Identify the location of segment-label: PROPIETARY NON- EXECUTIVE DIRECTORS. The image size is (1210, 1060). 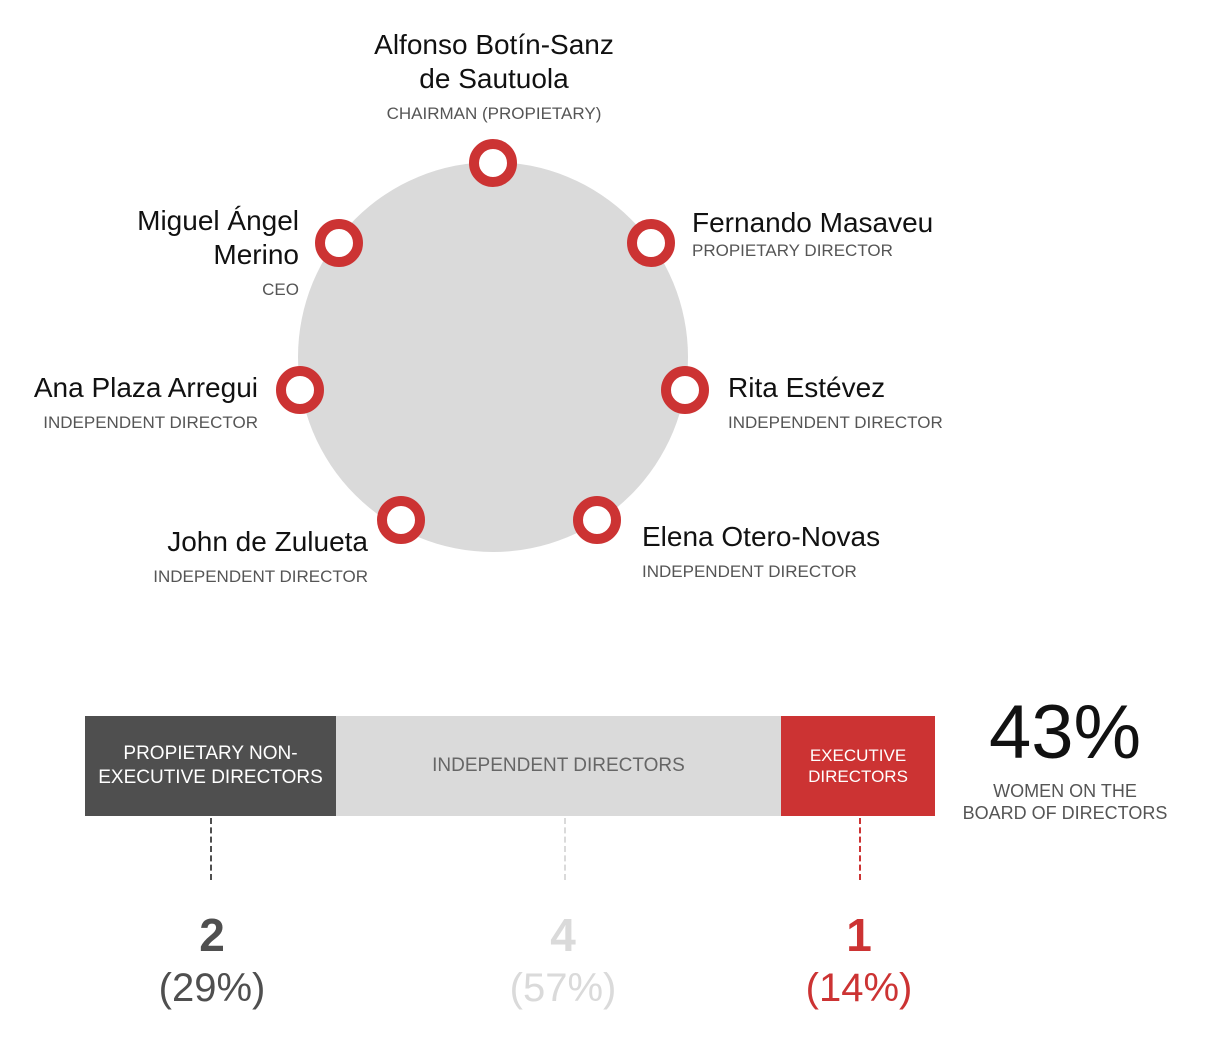
(210, 765).